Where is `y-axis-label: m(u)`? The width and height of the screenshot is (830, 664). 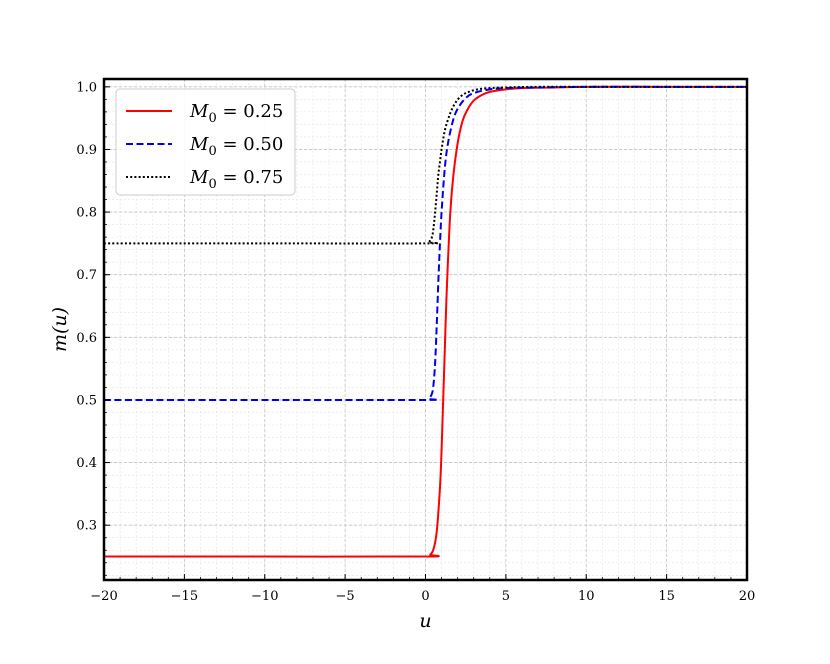 y-axis-label: m(u) is located at coordinates (60, 329).